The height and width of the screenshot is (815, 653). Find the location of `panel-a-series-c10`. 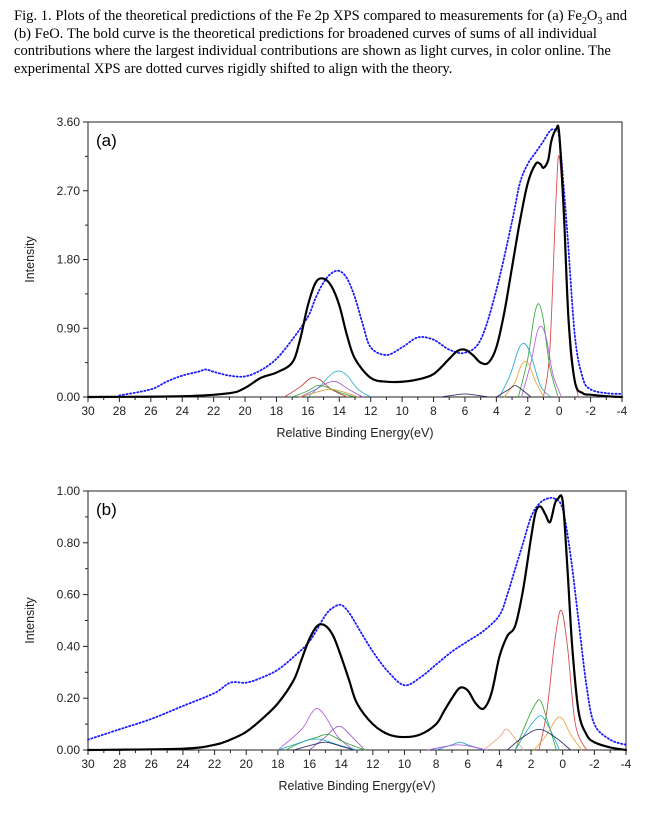

panel-a-series-c10 is located at coordinates (323, 391).